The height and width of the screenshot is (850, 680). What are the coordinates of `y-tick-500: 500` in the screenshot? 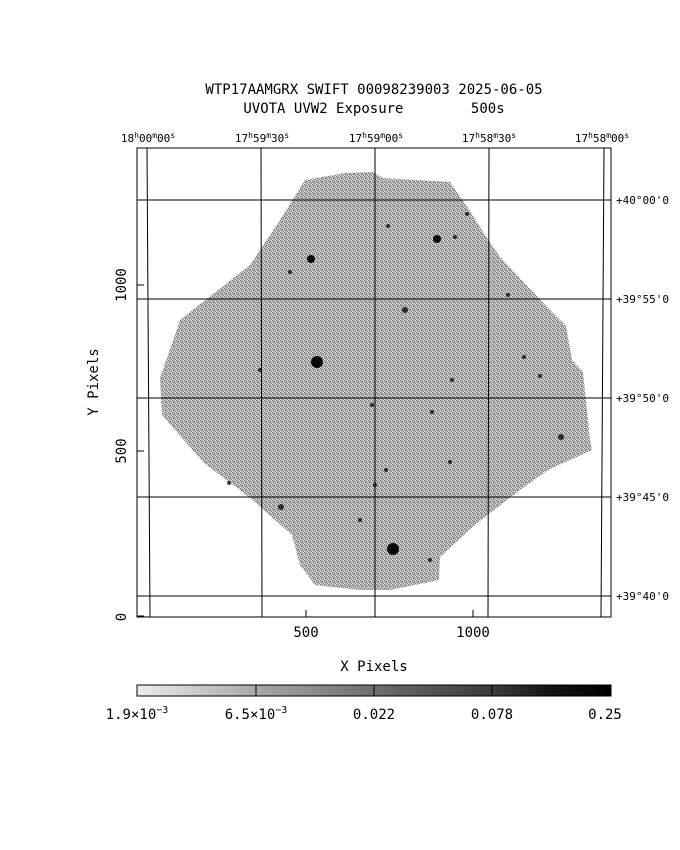 It's located at (122, 450).